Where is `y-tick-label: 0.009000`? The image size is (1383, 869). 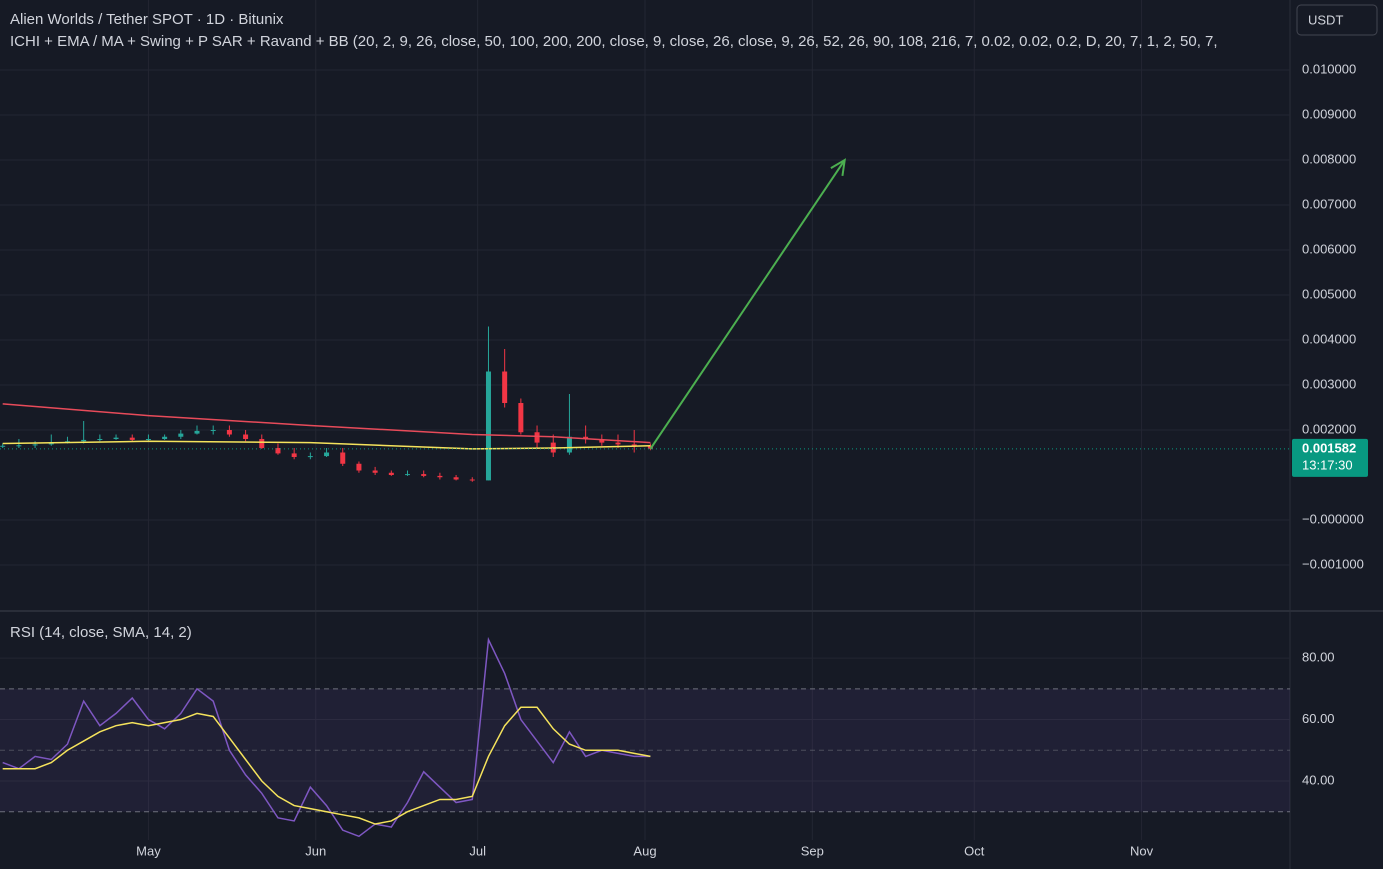 y-tick-label: 0.009000 is located at coordinates (1329, 113).